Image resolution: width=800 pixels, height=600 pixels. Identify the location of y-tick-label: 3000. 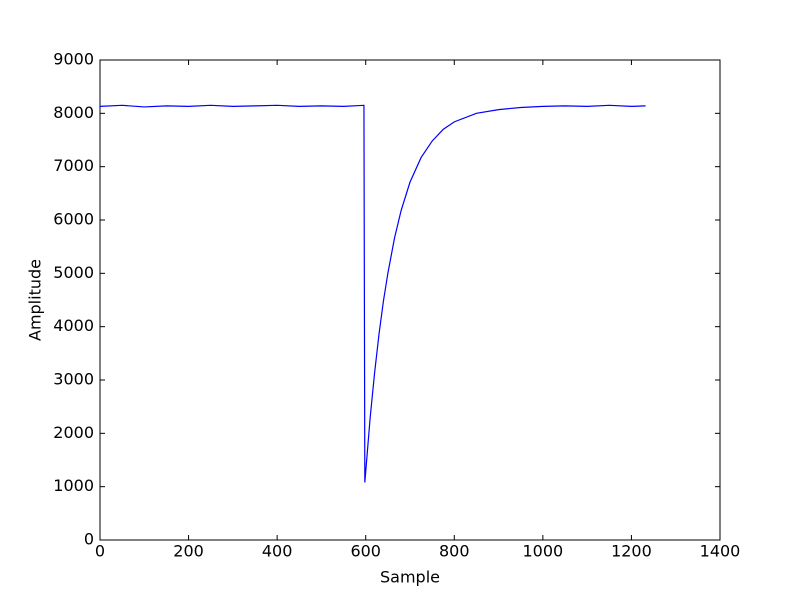
(73, 379).